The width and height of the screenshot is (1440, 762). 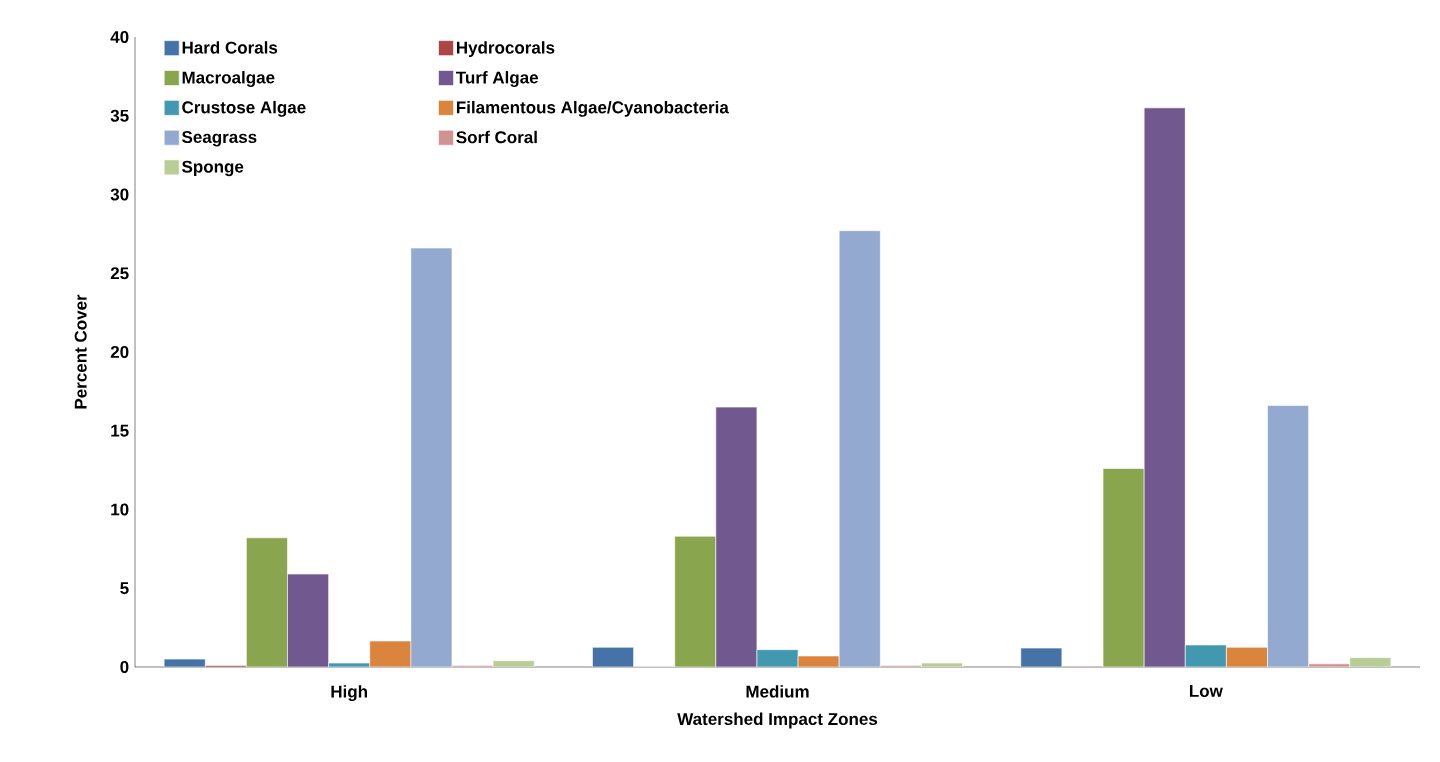 What do you see at coordinates (124, 667) in the screenshot?
I see `y-tick-label: 0` at bounding box center [124, 667].